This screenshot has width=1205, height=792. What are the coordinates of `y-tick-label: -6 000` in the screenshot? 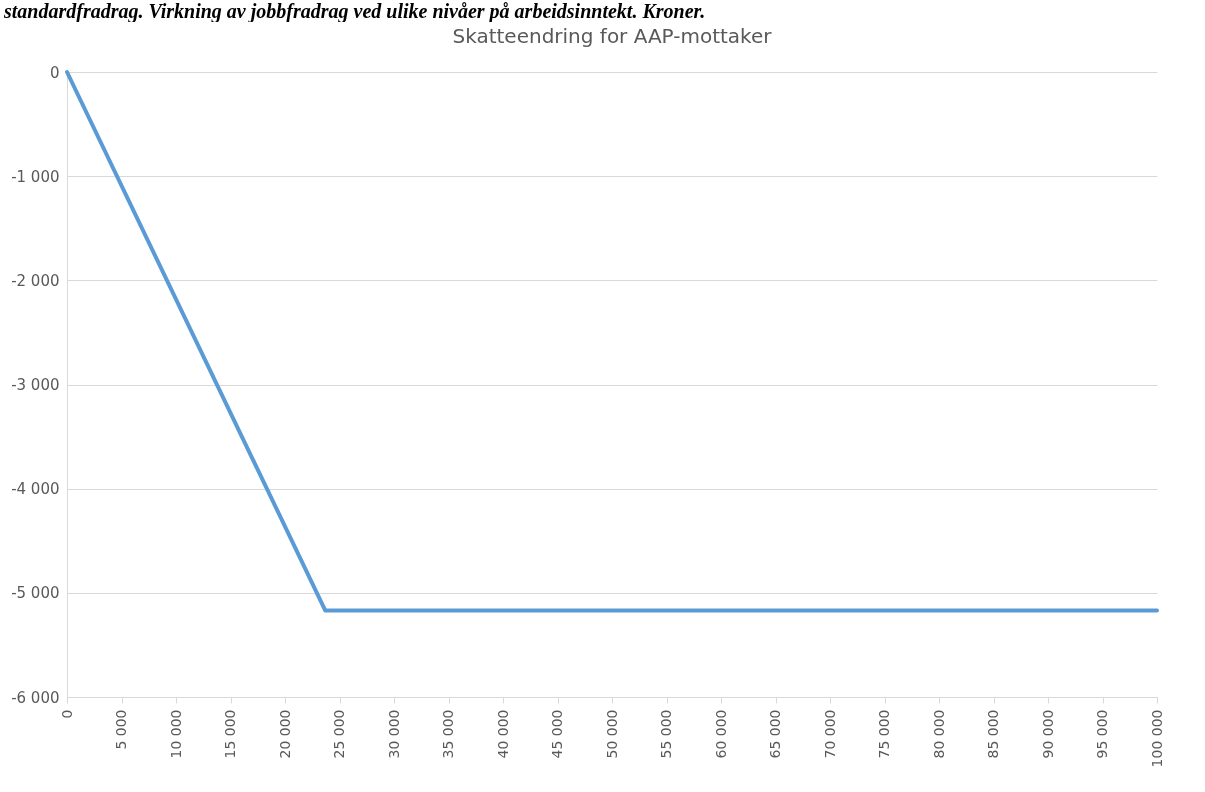 It's located at (35, 697).